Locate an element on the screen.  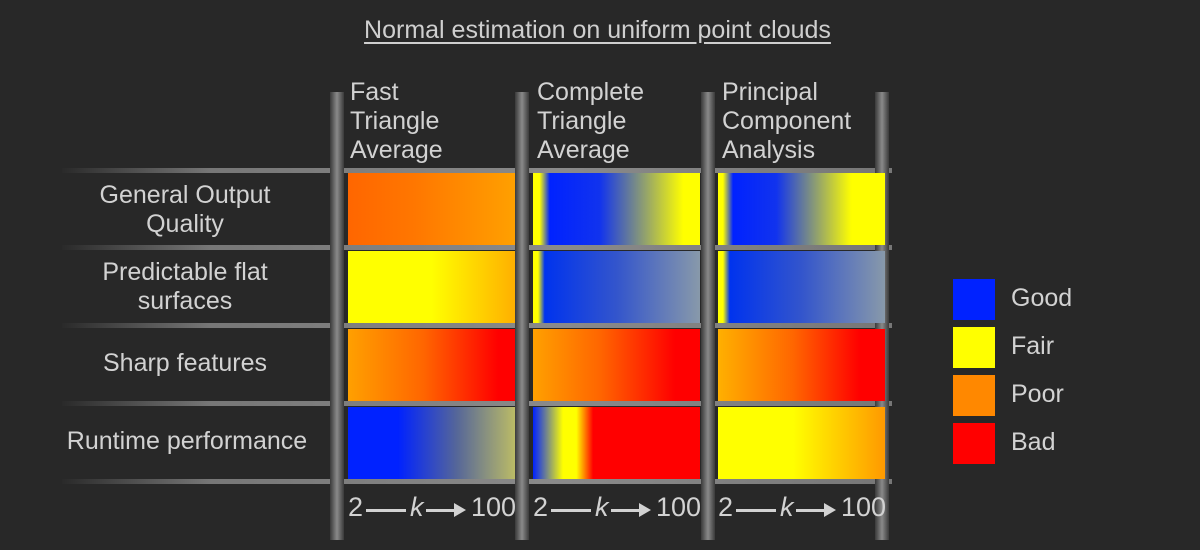
cell-r3-c2 is located at coordinates (801, 443).